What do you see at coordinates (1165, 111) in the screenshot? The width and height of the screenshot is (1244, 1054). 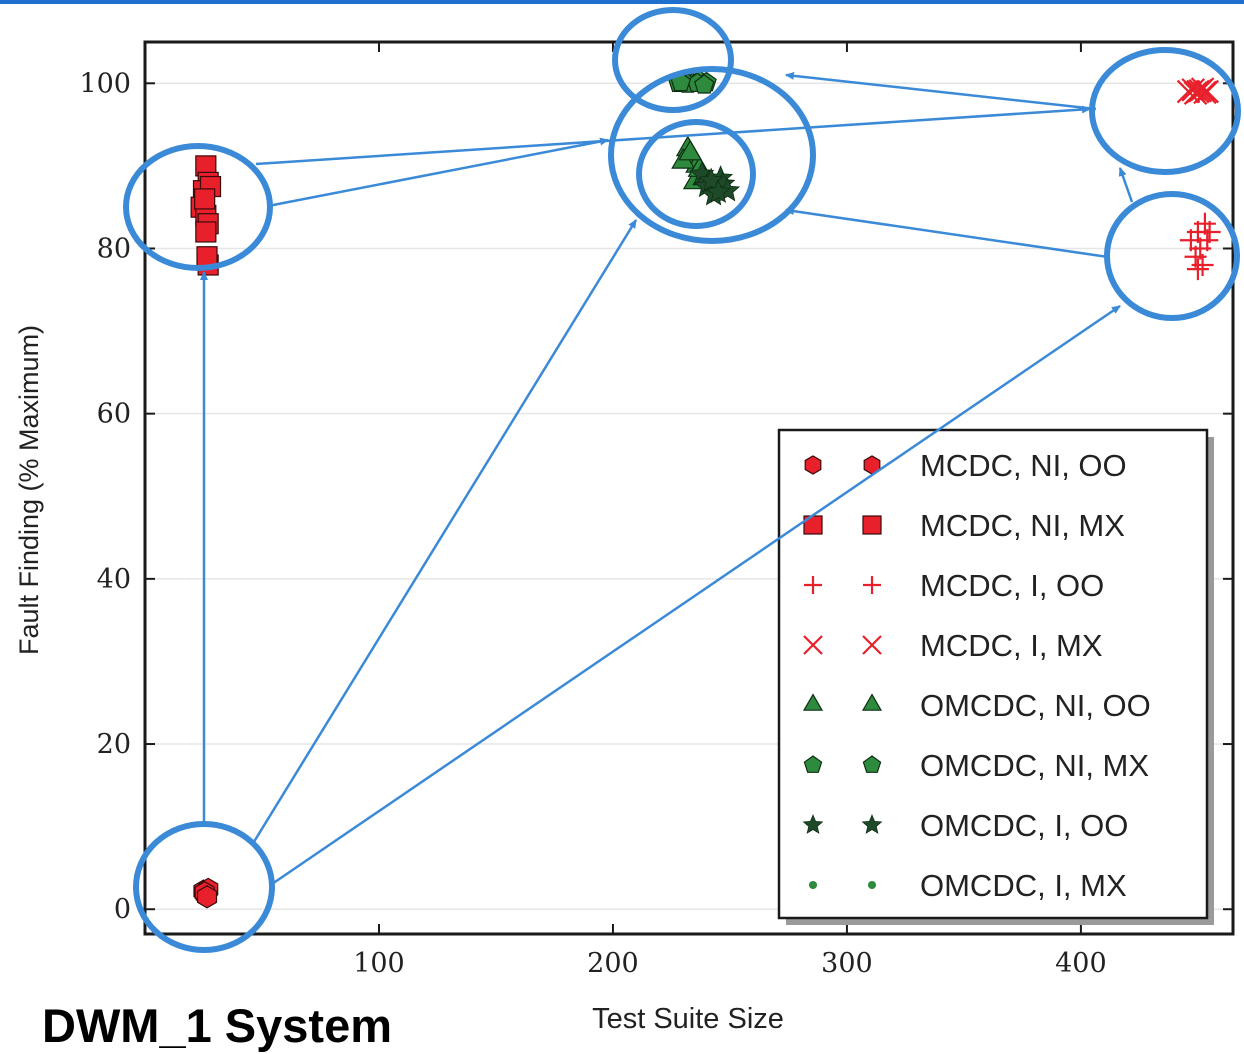 I see `circle-mcdc-i-mx` at bounding box center [1165, 111].